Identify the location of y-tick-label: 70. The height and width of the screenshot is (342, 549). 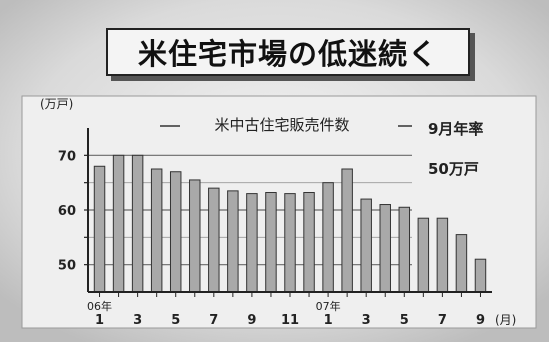
(67, 156).